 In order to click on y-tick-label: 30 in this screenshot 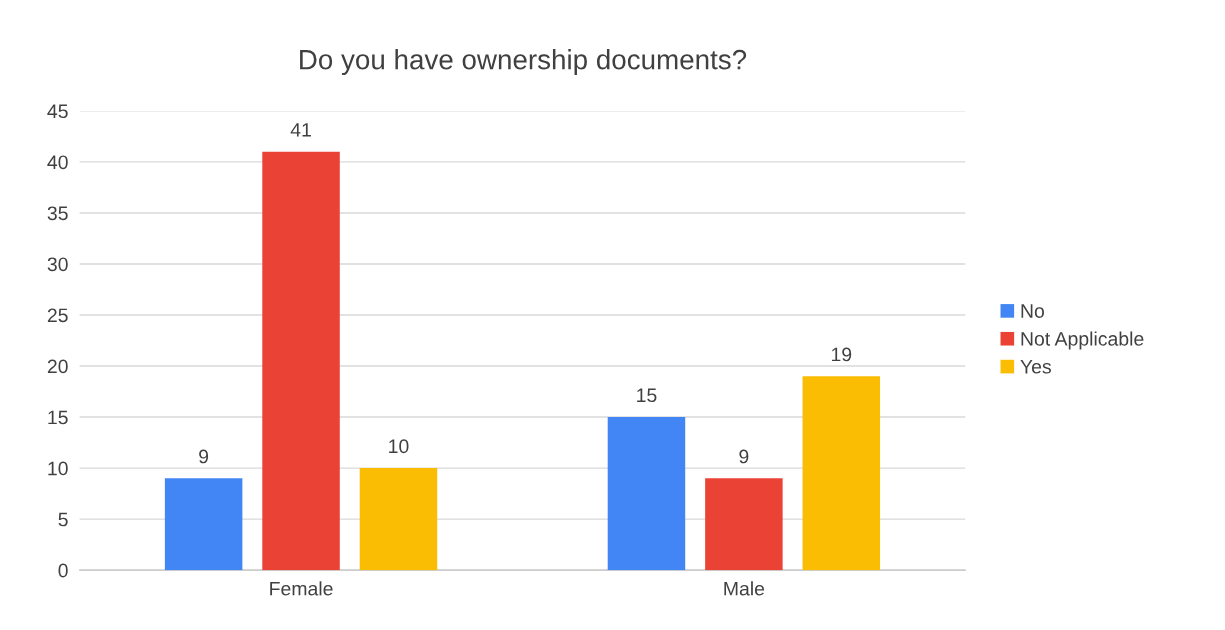, I will do `click(57, 264)`.